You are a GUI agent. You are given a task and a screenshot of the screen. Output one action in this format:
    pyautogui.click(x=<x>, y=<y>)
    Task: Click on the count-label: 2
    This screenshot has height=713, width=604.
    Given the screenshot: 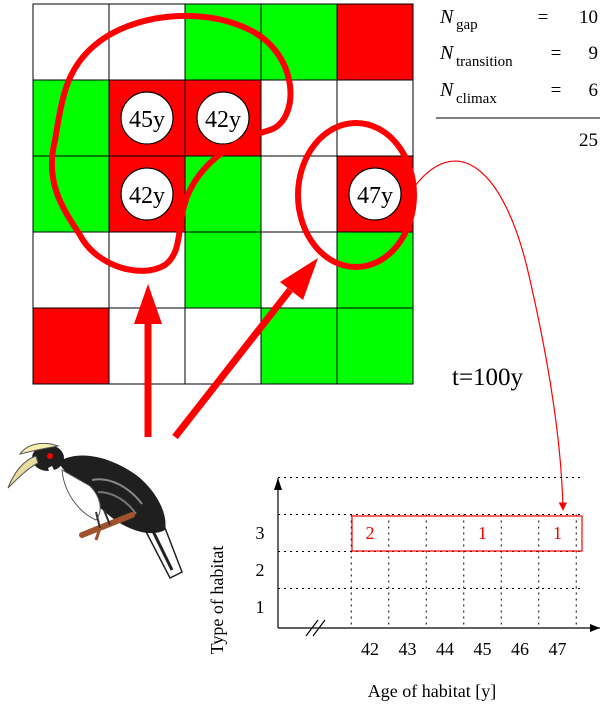 What is the action you would take?
    pyautogui.click(x=370, y=533)
    